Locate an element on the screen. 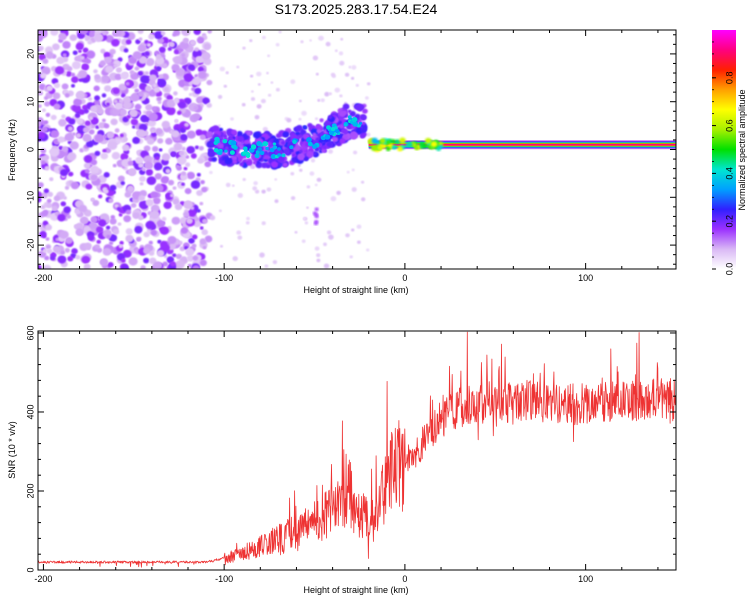  snr-x-tick-label: 0 is located at coordinates (404, 579).